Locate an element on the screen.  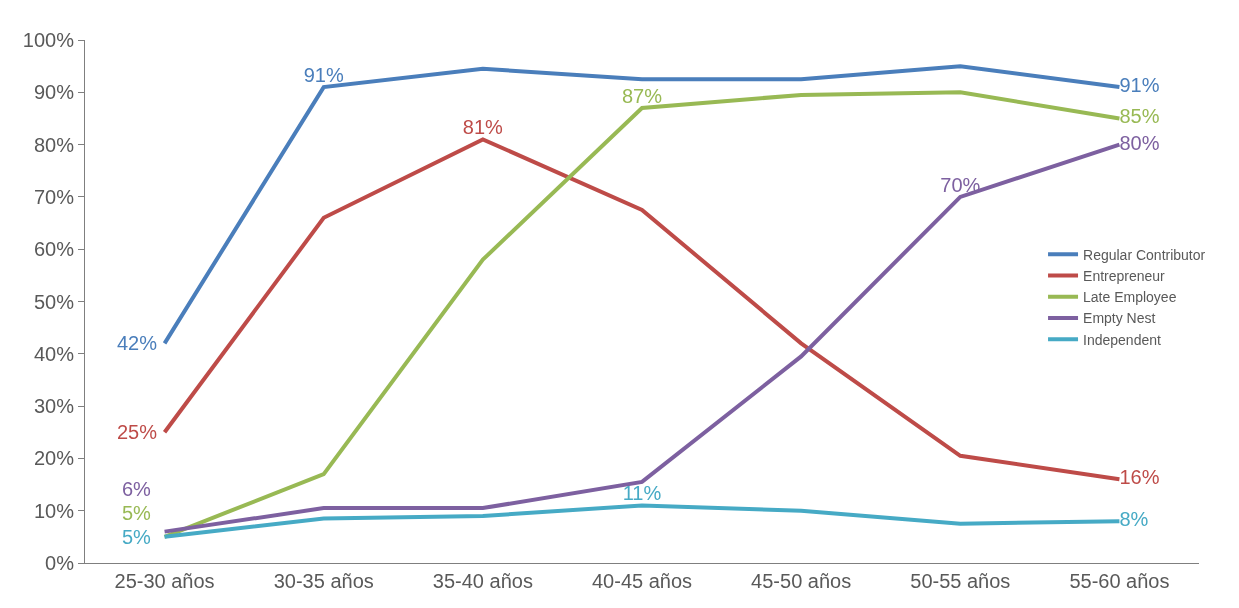
legend-label: Late Employee is located at coordinates (1130, 297).